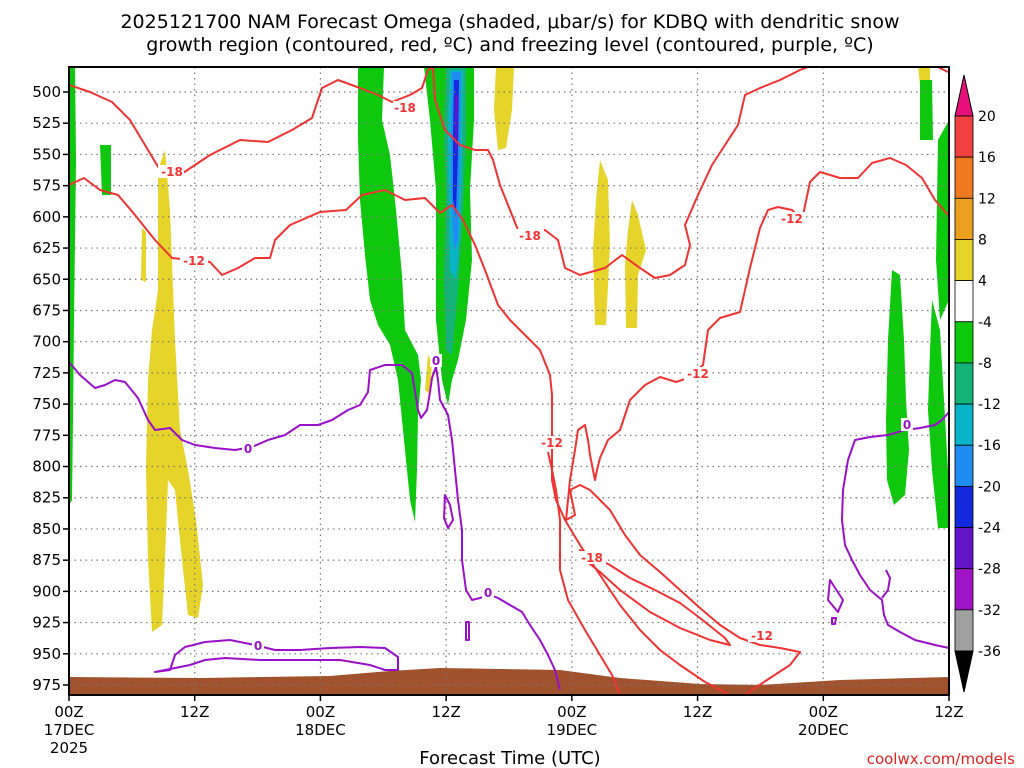 This screenshot has width=1024, height=768. What do you see at coordinates (46, 248) in the screenshot?
I see `y-tick-label: 625` at bounding box center [46, 248].